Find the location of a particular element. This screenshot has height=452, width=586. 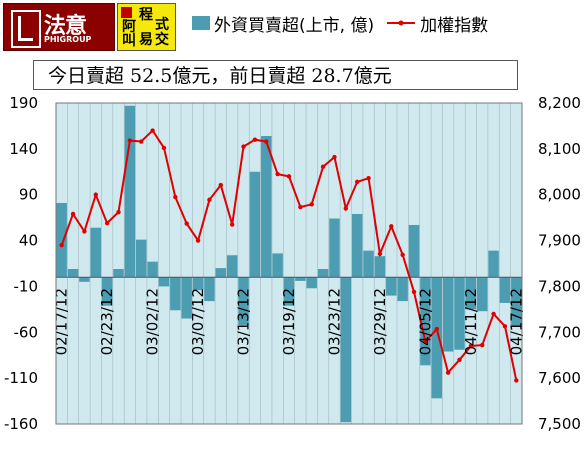

y-right-tick-label: 7,800 is located at coordinates (559, 286).